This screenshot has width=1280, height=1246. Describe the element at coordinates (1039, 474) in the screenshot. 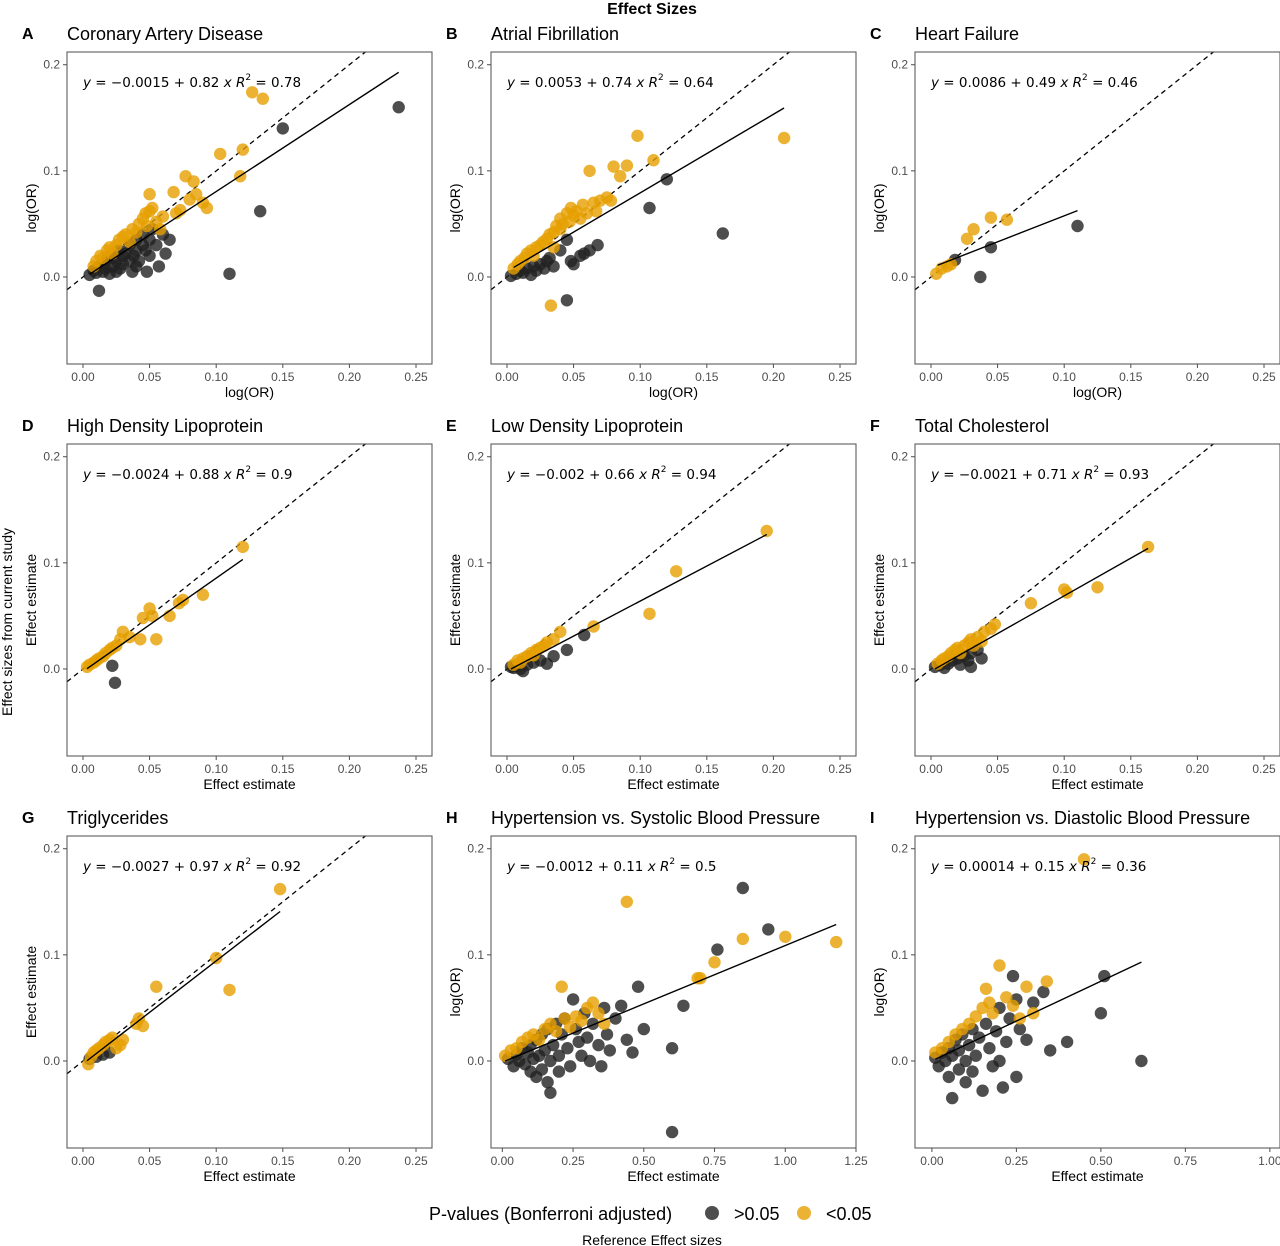

I see `regression-equation: y = −0.0021 + 0.71 x R2 = 0.93` at that location.